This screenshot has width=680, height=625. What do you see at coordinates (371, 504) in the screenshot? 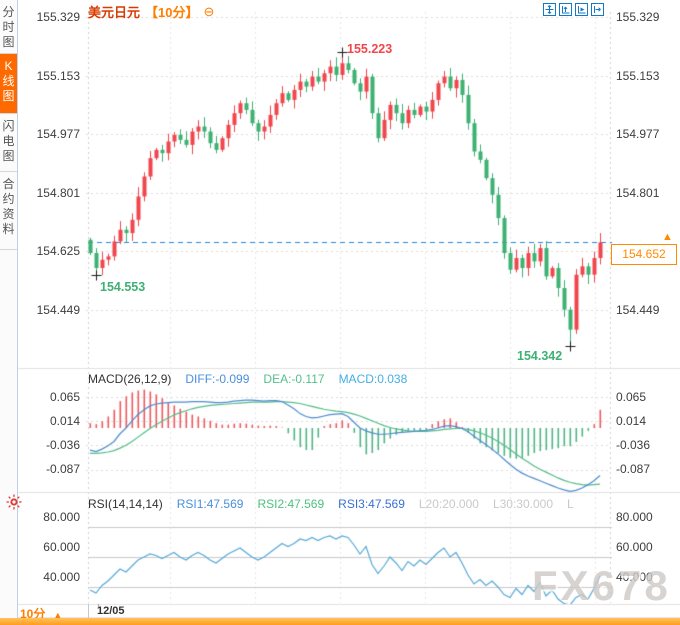
I see `rsi3-value: RSI3:47.569` at bounding box center [371, 504].